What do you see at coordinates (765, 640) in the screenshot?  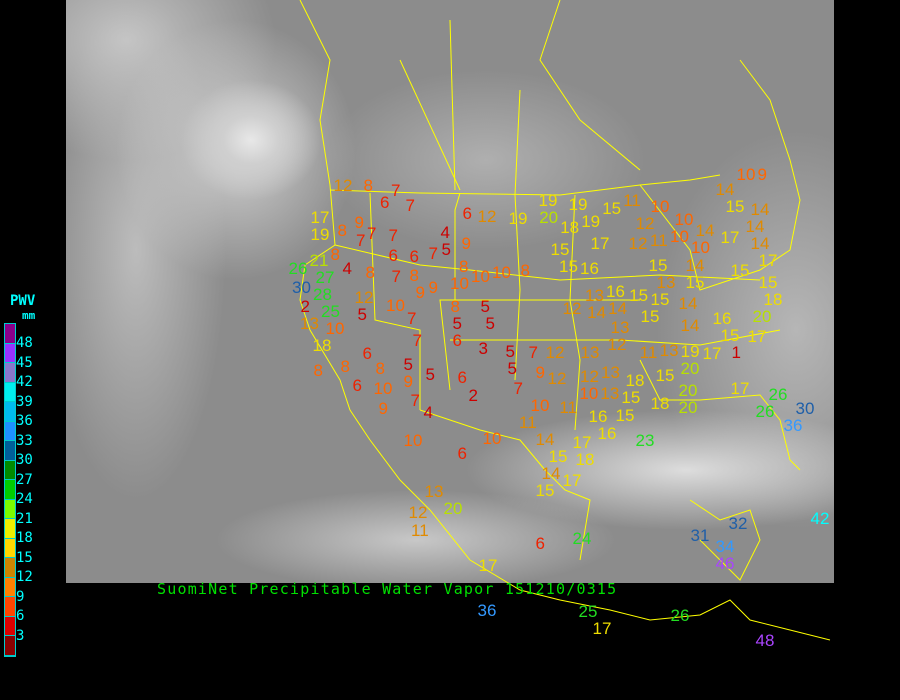 I see `station-pwv-value: 48` at bounding box center [765, 640].